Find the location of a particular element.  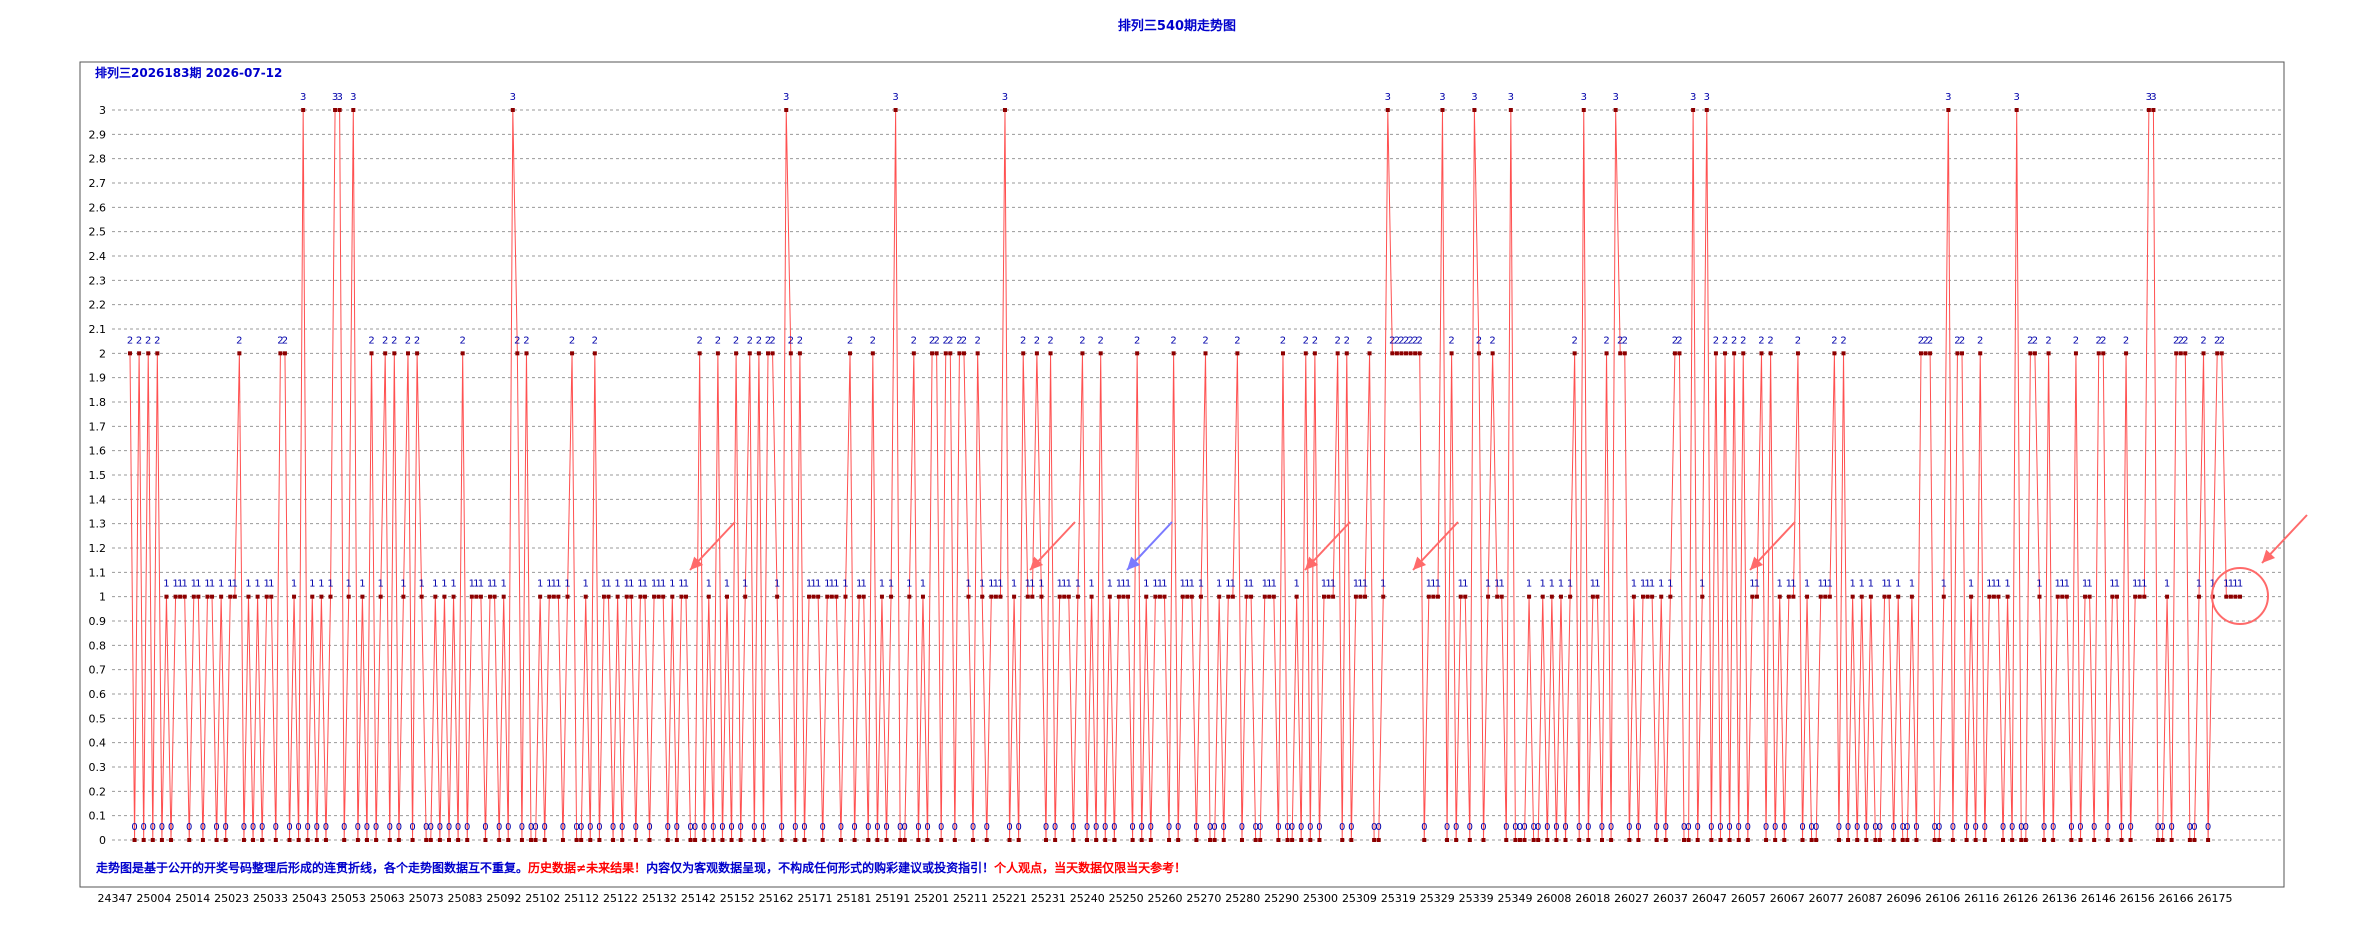

y-tick-label: 2 is located at coordinates (102, 353).